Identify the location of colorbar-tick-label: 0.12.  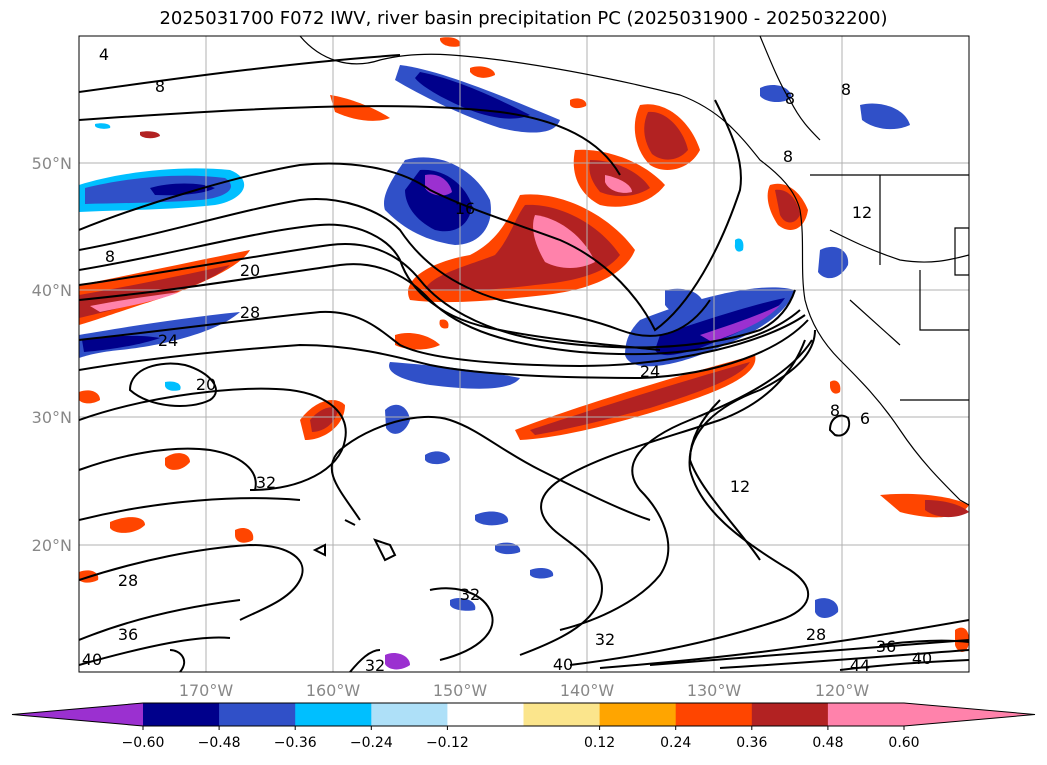
(599, 743).